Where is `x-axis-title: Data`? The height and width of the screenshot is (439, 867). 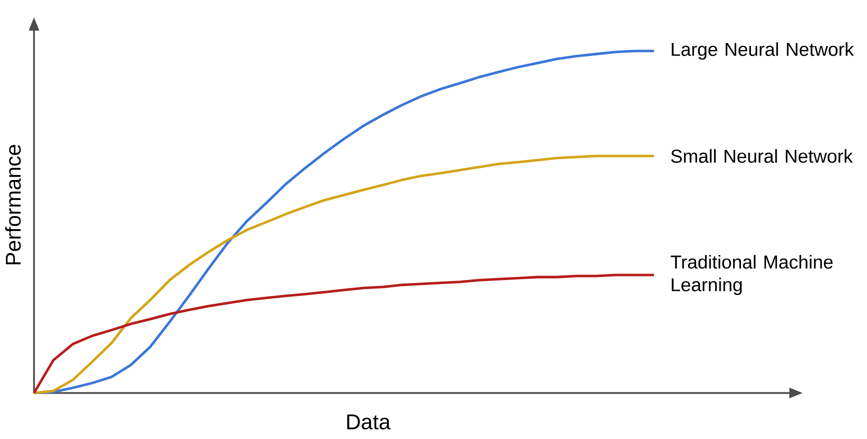
x-axis-title: Data is located at coordinates (369, 422).